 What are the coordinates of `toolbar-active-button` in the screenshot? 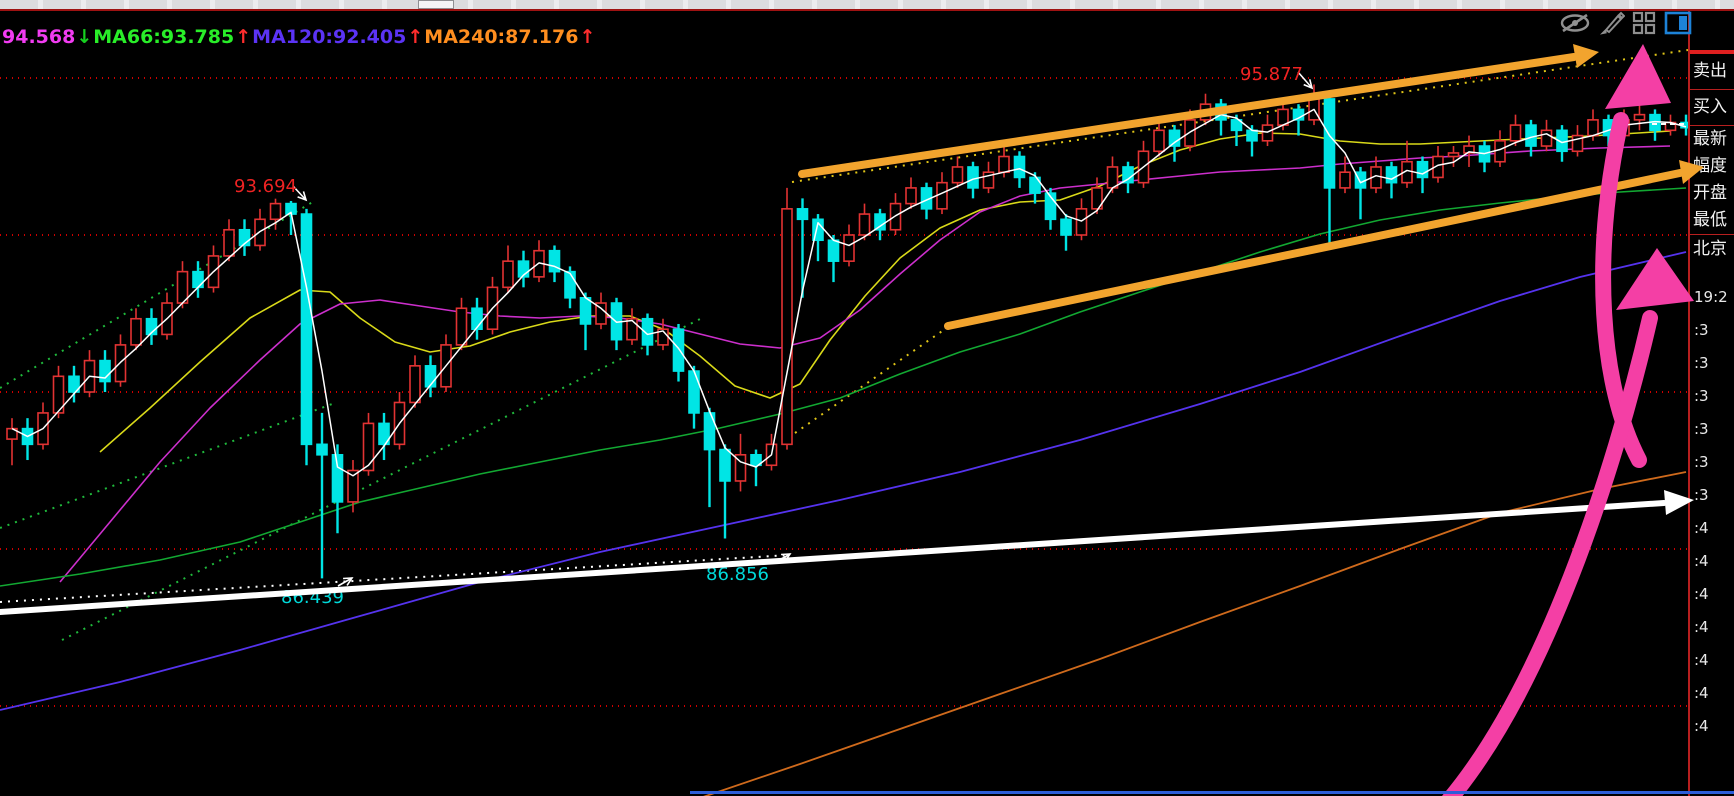 It's located at (436, 4).